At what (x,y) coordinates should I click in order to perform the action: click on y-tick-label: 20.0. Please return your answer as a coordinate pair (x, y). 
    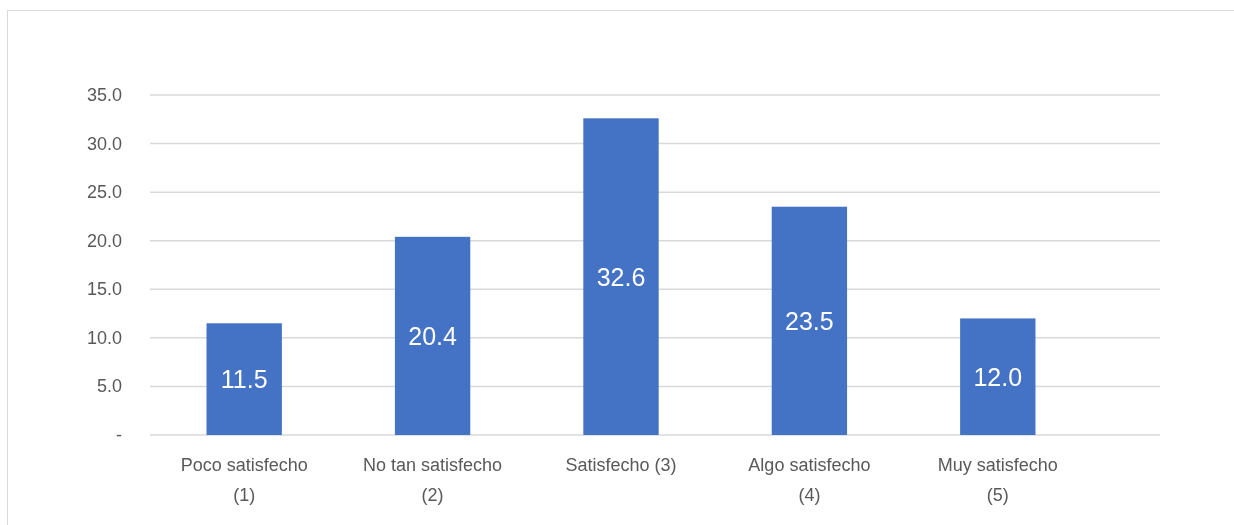
    Looking at the image, I should click on (104, 240).